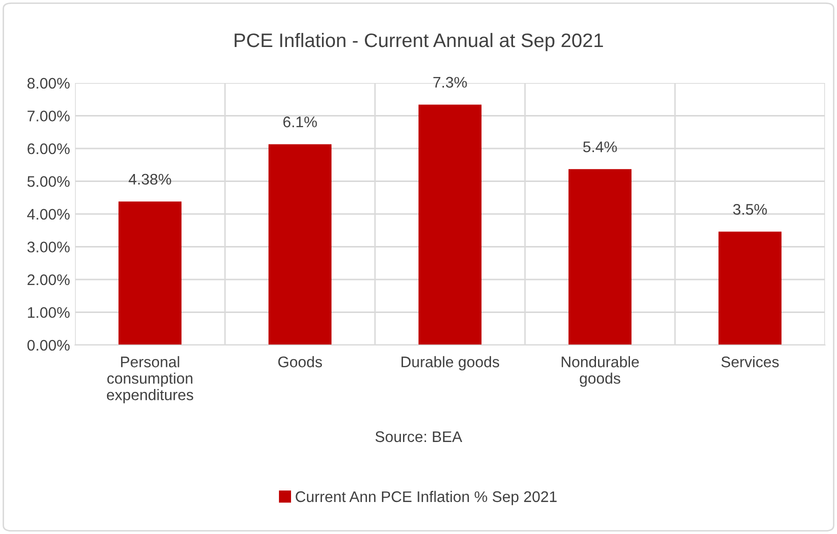 The image size is (837, 534). What do you see at coordinates (426, 498) in the screenshot?
I see `legend-label: Current Ann PCE Inflation % Sep 2021` at bounding box center [426, 498].